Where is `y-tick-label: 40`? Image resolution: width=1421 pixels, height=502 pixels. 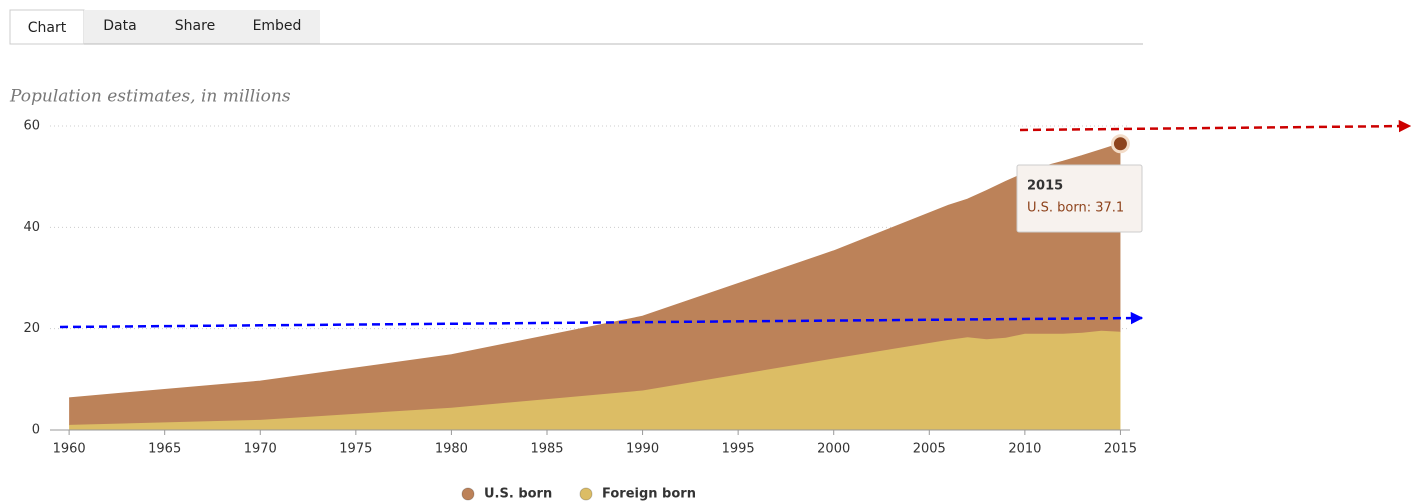
y-tick-label: 40 is located at coordinates (31, 227).